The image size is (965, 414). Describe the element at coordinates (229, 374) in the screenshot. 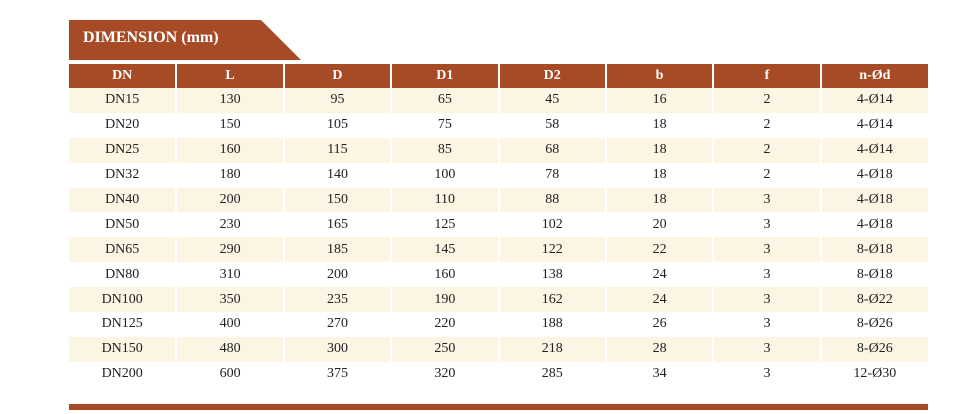

I see `table-cell: 600` at that location.